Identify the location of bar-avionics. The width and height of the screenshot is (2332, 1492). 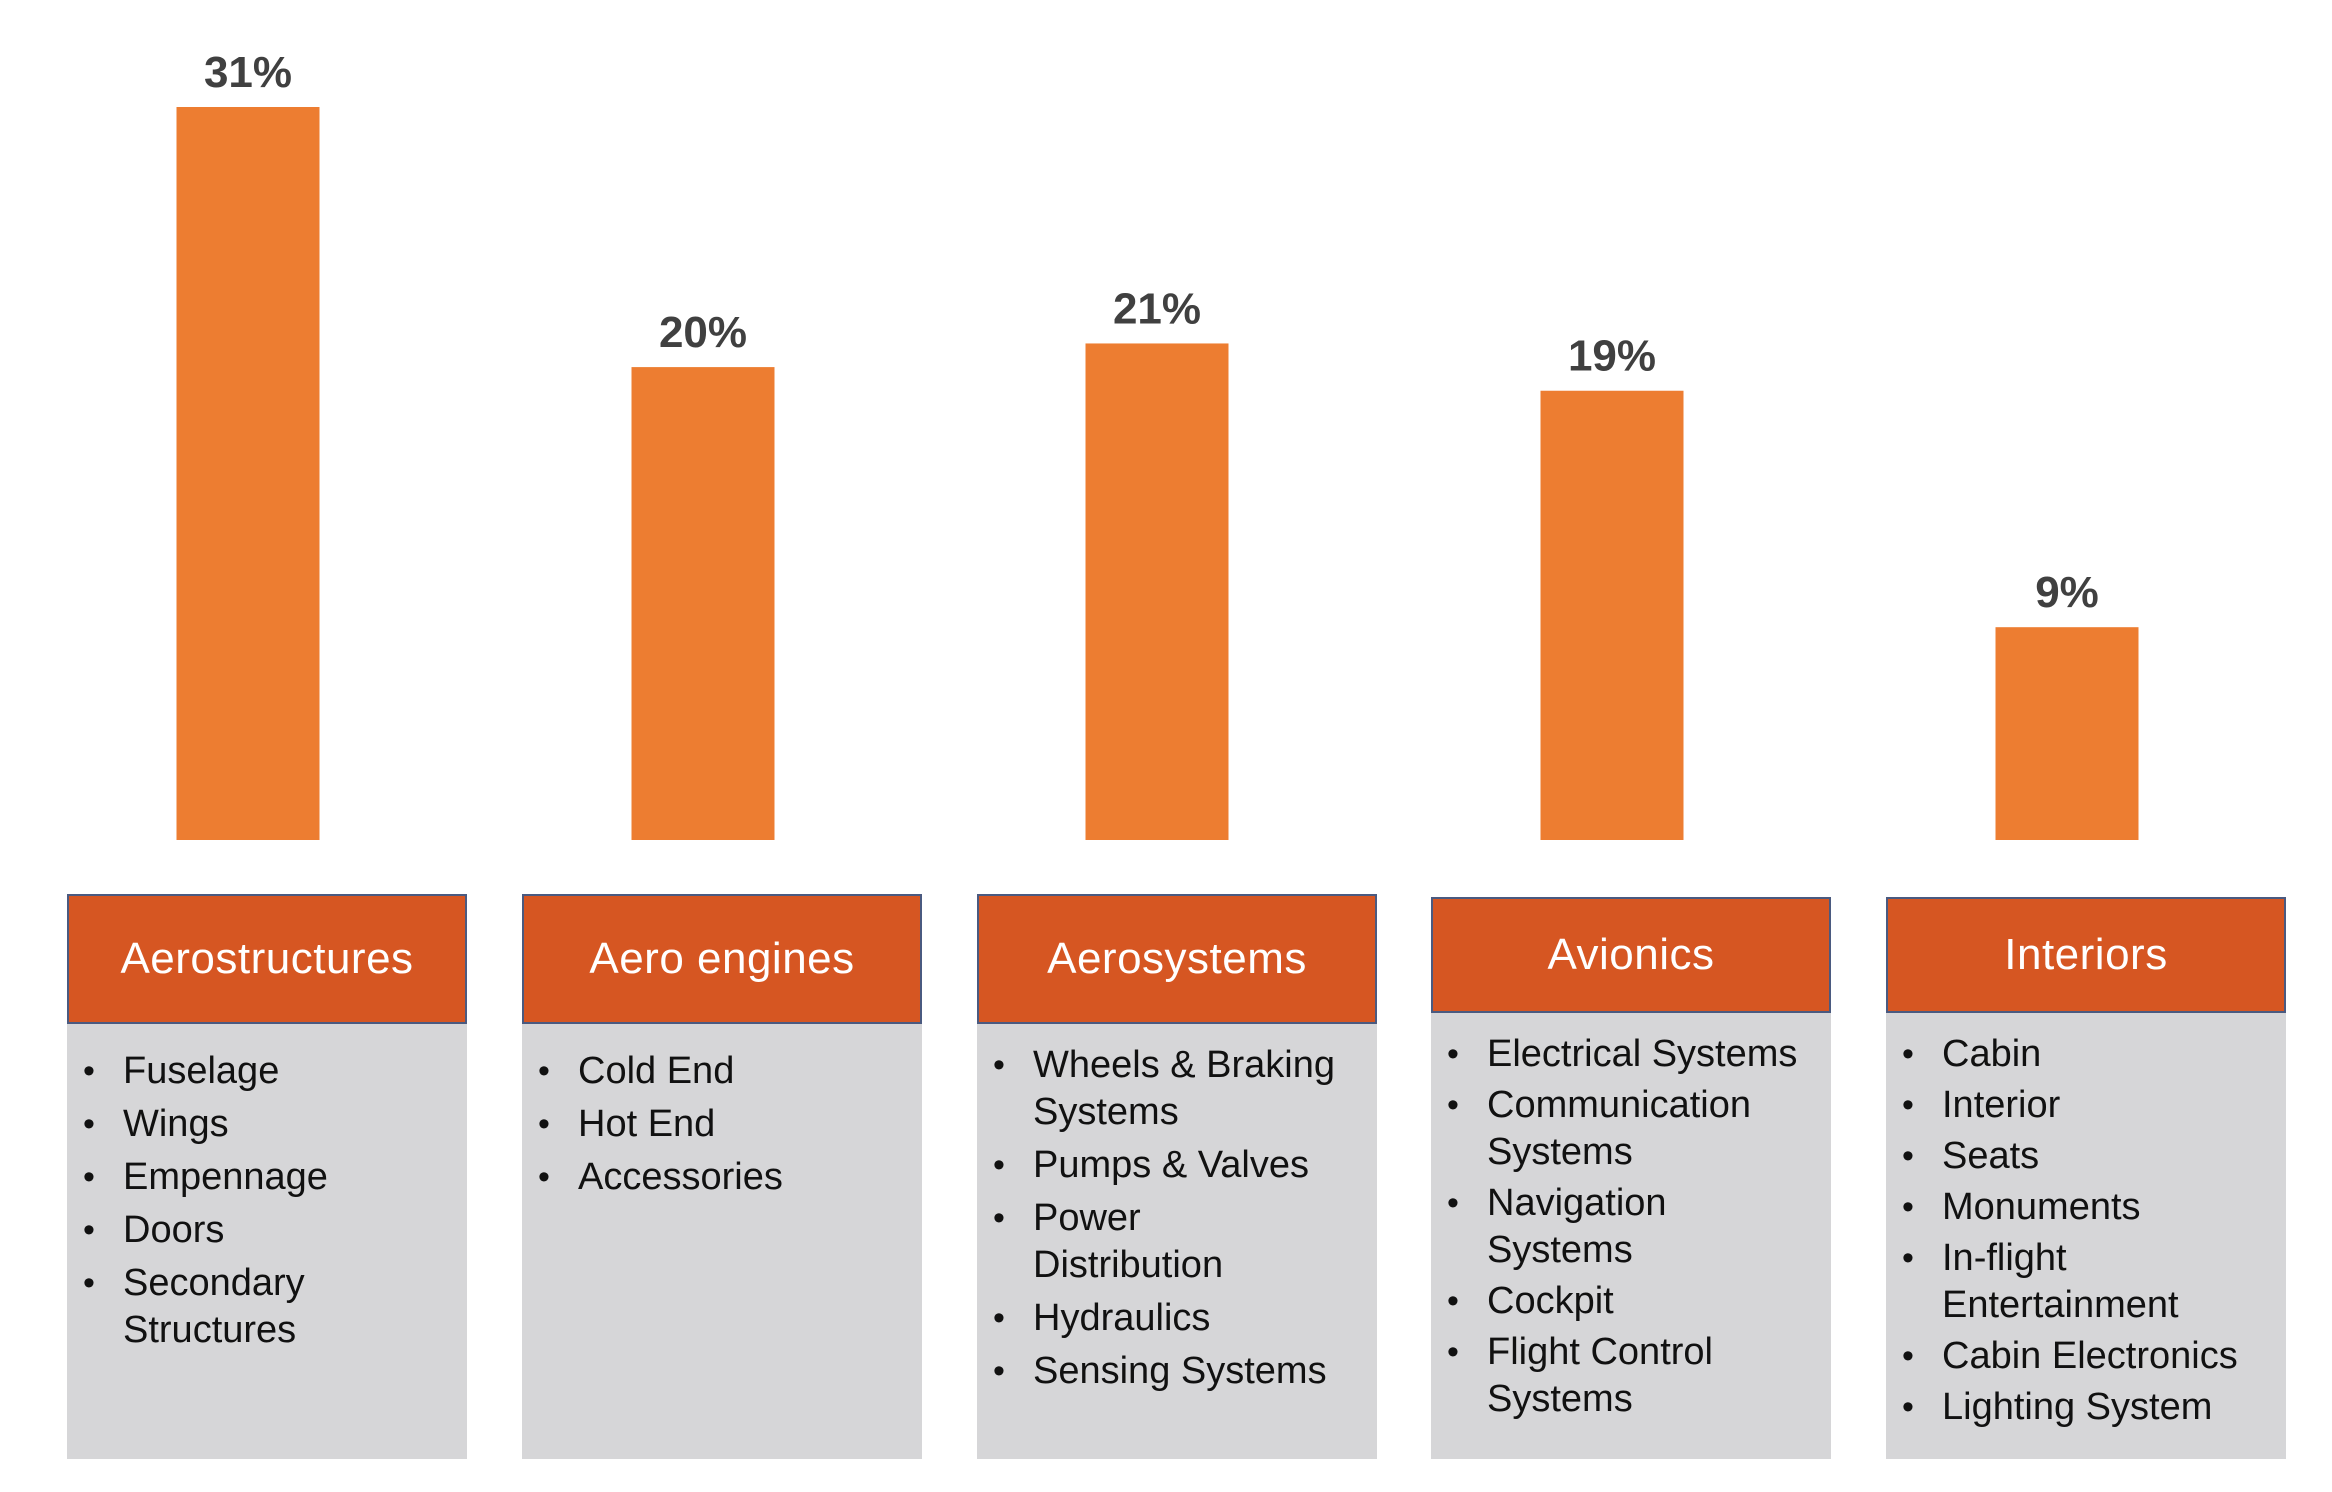
(1612, 615).